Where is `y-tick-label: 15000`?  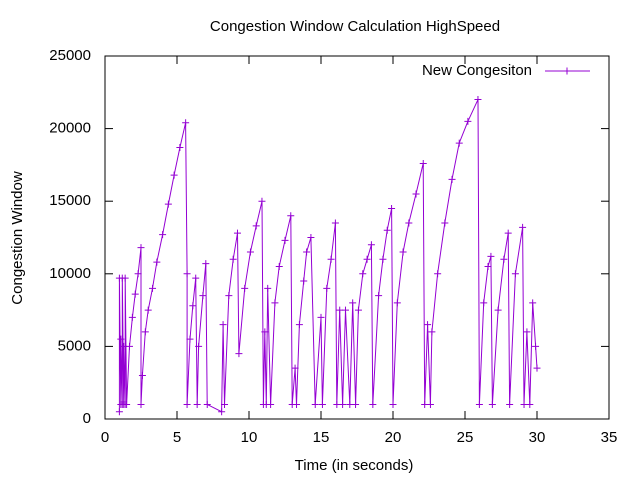 y-tick-label: 15000 is located at coordinates (70, 200).